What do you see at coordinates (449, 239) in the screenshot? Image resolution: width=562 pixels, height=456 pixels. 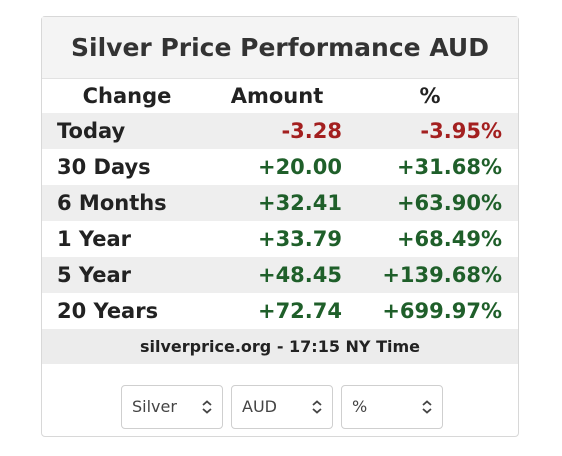 I see `percent-cell: +68.49%` at bounding box center [449, 239].